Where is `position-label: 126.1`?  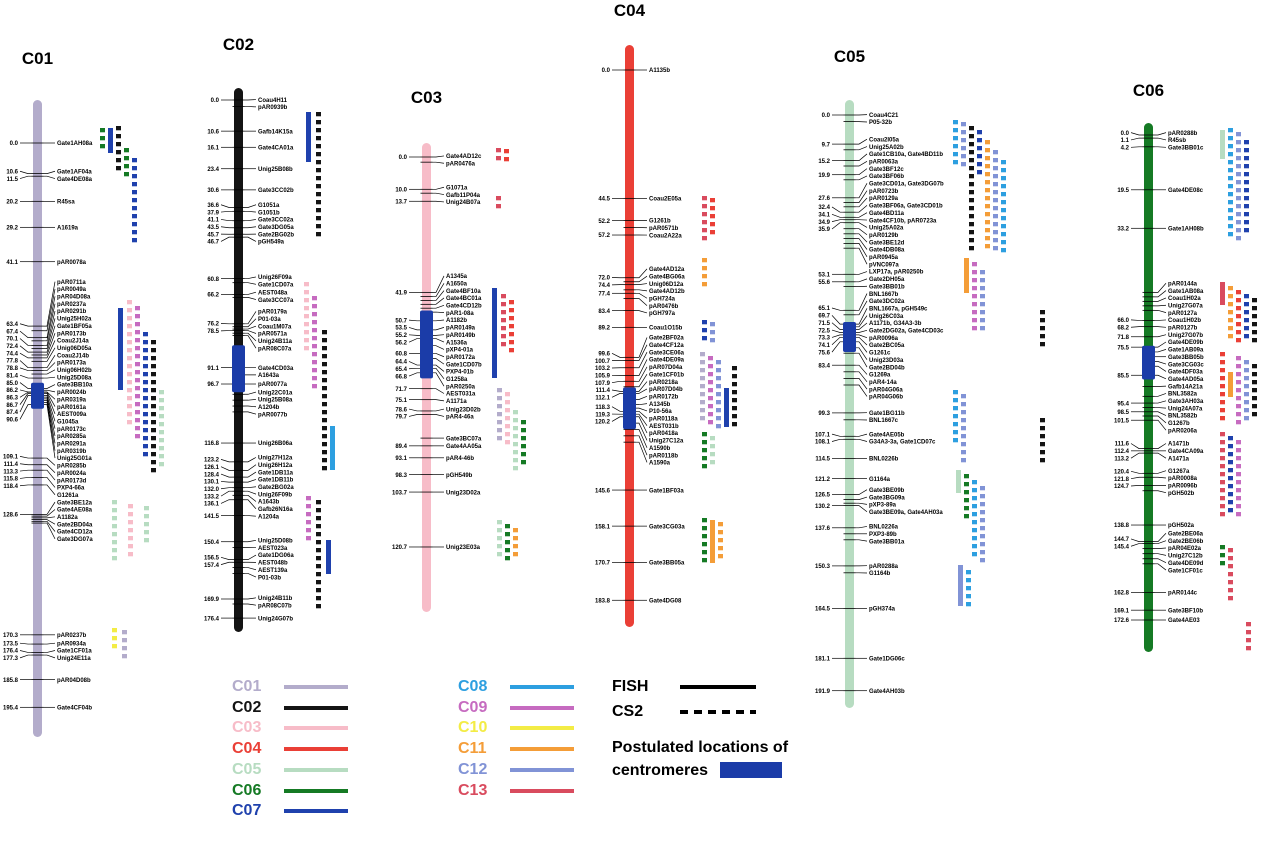
position-label: 126.1 is located at coordinates (212, 468).